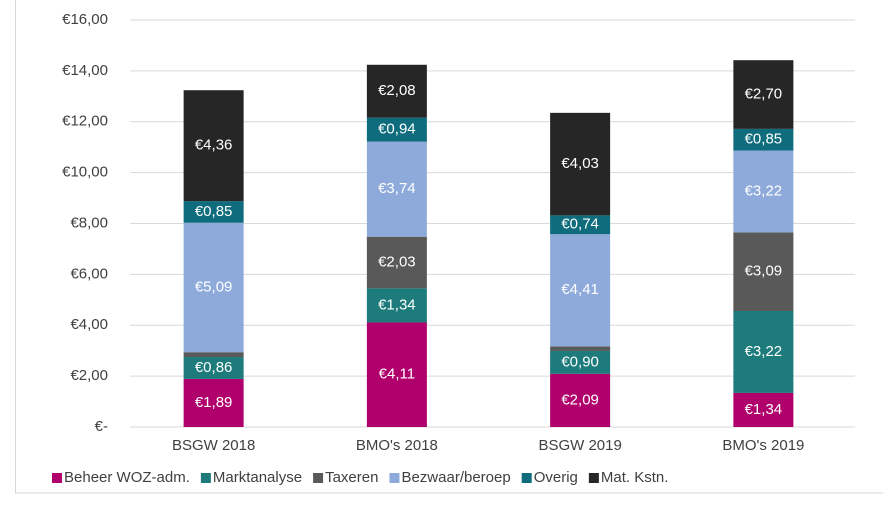 This screenshot has width=883, height=511. I want to click on x-tick-label: BSGW 2018, so click(213, 445).